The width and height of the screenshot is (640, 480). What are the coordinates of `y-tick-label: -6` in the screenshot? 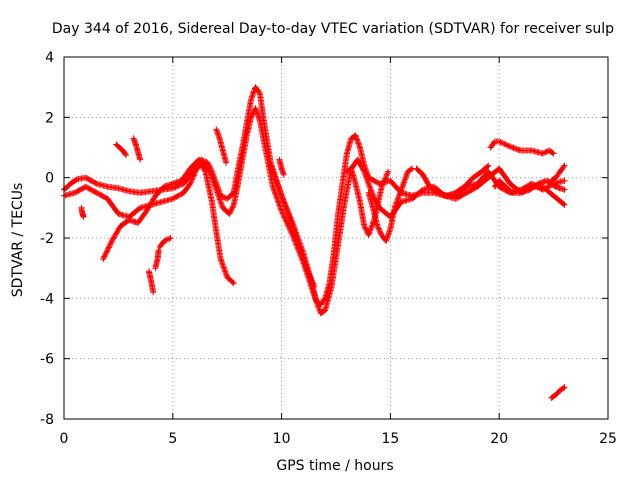 It's located at (47, 360).